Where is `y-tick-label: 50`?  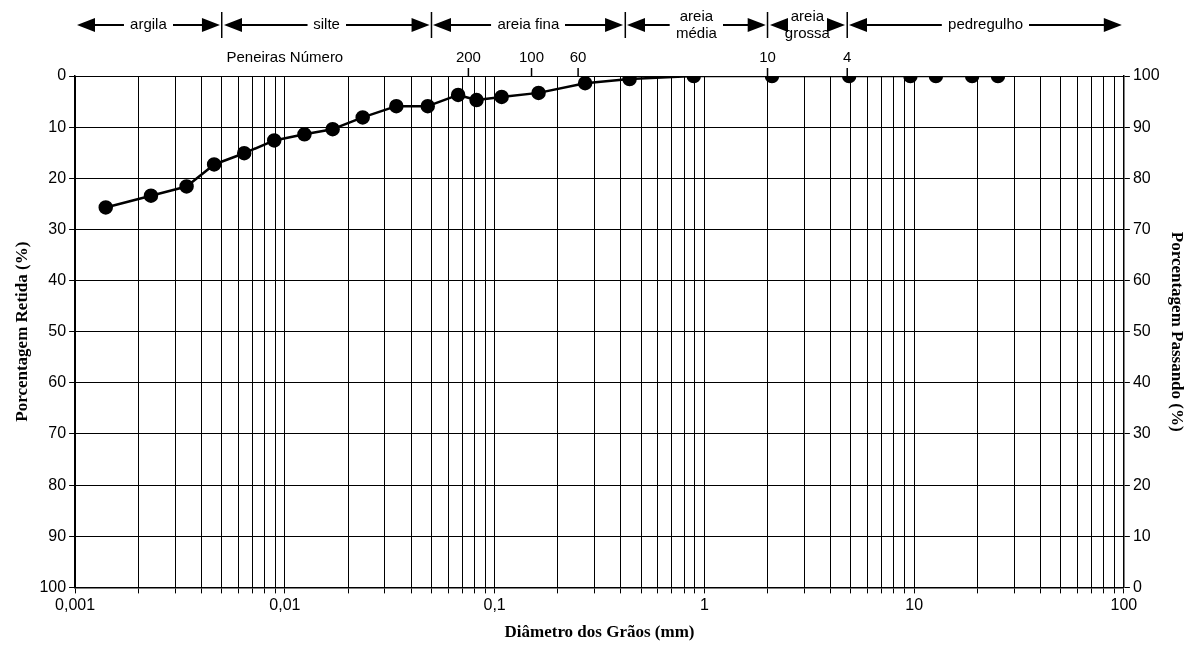
y-tick-label: 50 is located at coordinates (57, 331).